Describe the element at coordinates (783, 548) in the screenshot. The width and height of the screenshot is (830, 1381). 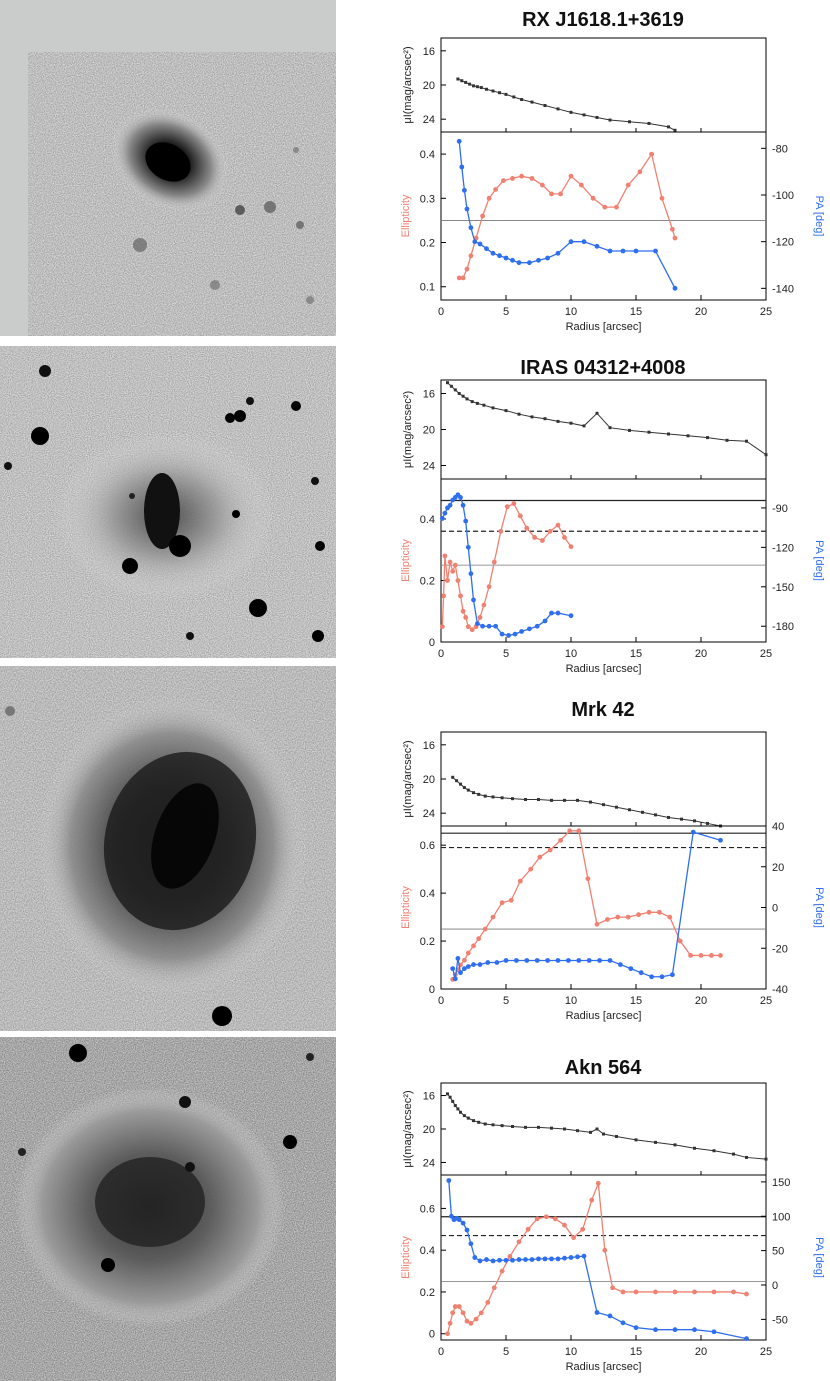
I see `y2-tick-label: -120` at that location.